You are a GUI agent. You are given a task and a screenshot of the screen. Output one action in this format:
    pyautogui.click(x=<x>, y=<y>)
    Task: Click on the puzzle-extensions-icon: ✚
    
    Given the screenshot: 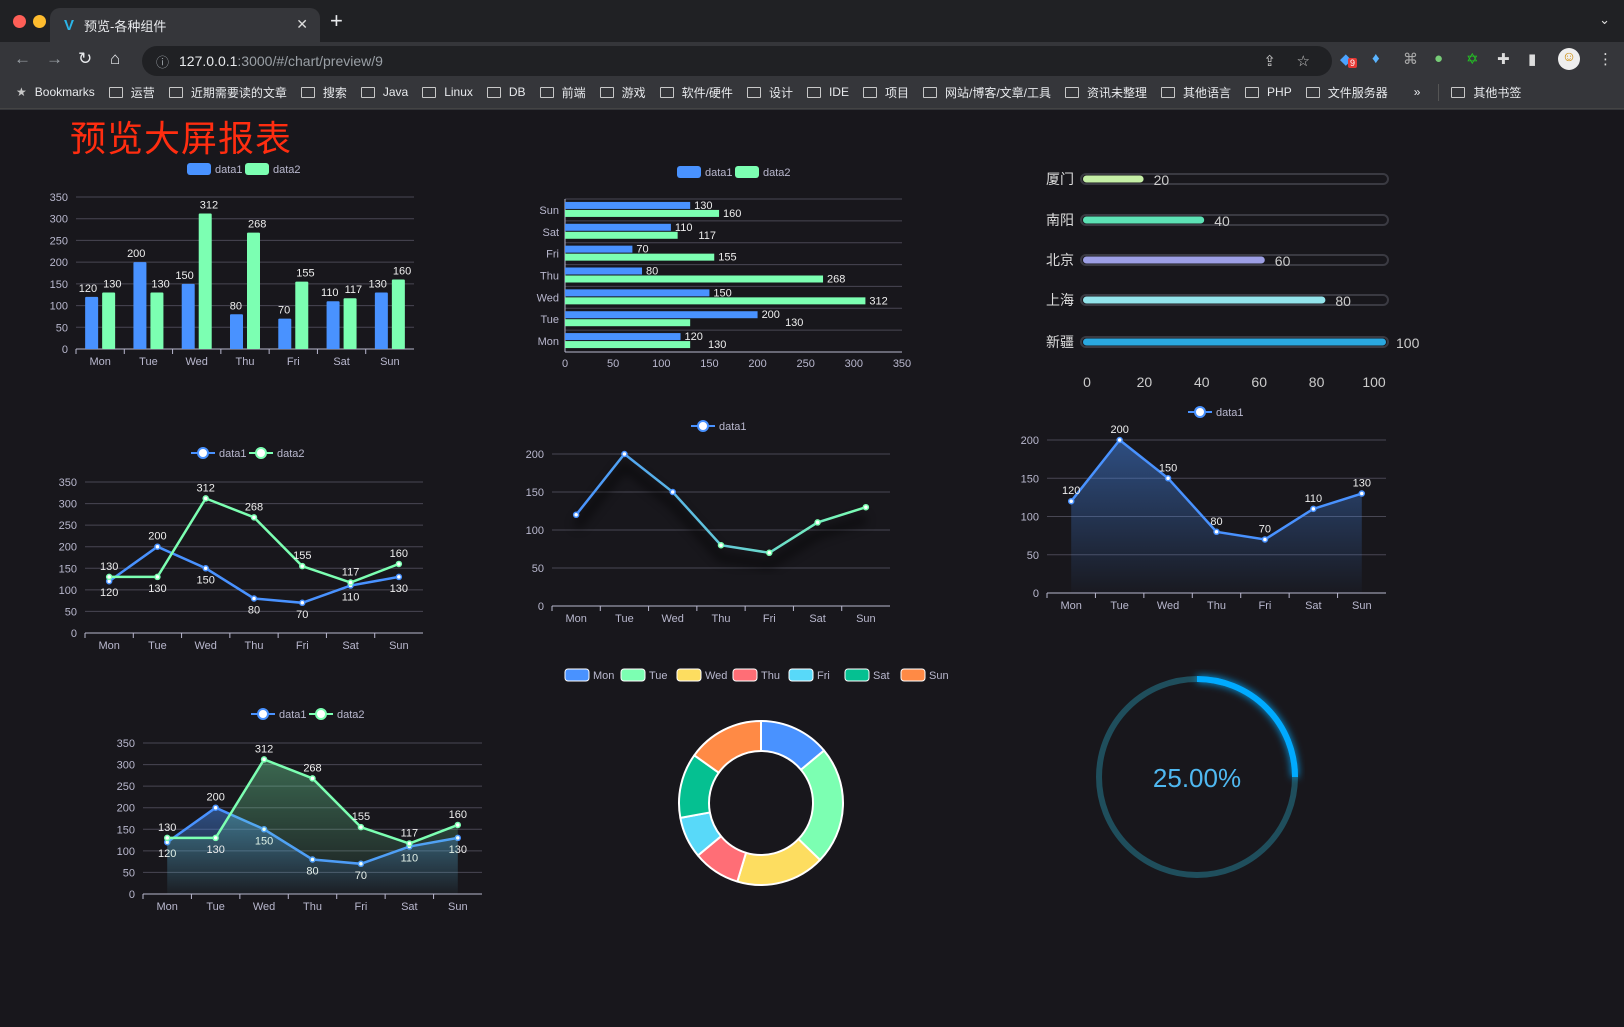 What is the action you would take?
    pyautogui.click(x=1503, y=59)
    